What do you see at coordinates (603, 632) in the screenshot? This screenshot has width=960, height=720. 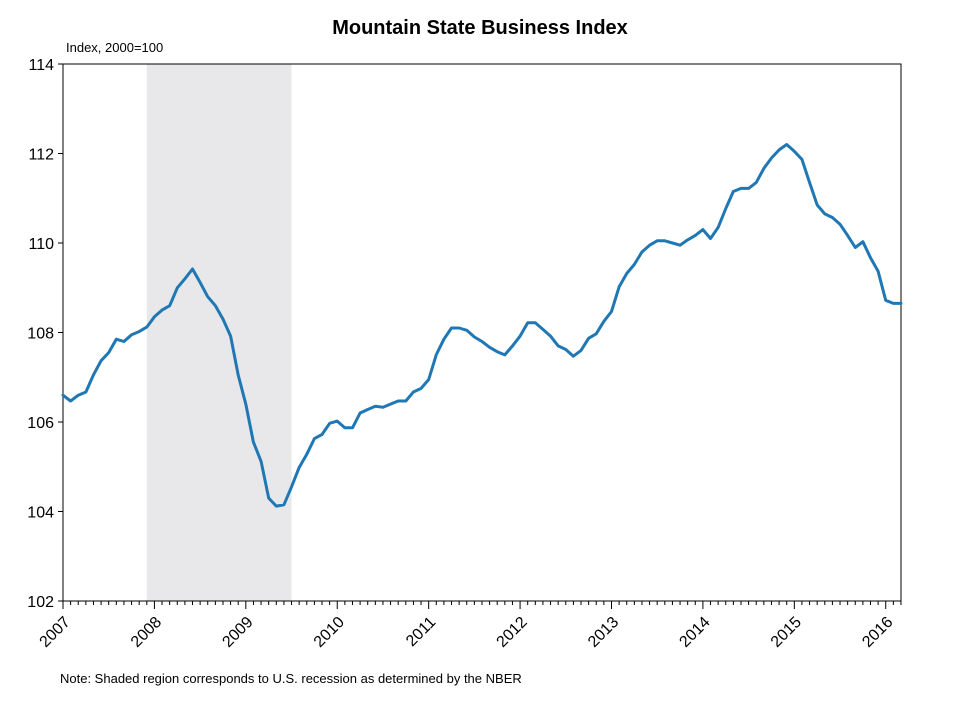 I see `x-tick-label: 2013` at bounding box center [603, 632].